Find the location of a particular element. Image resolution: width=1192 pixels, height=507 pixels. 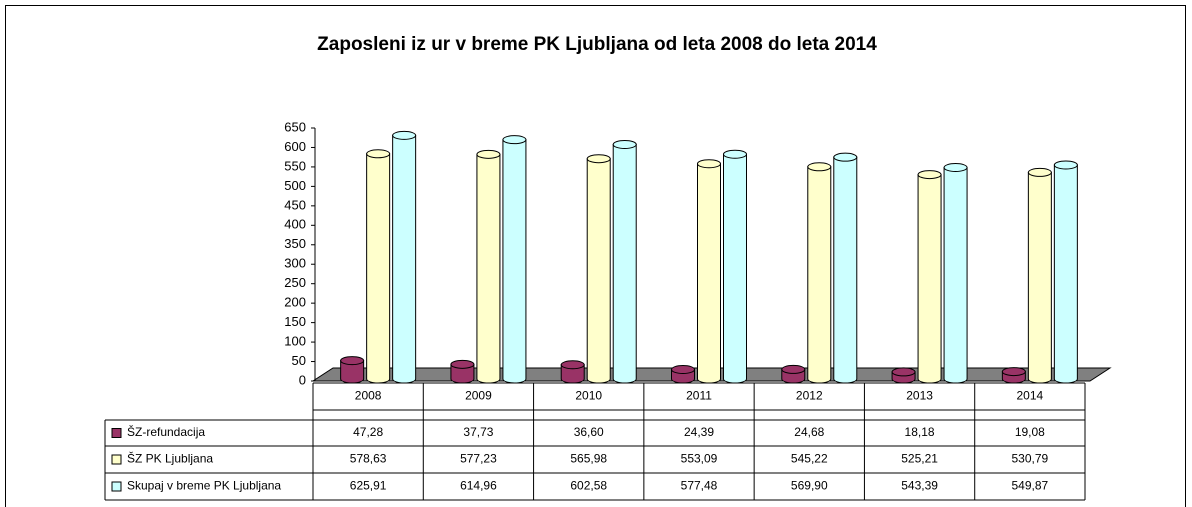

value-label: 602,58 is located at coordinates (588, 486).